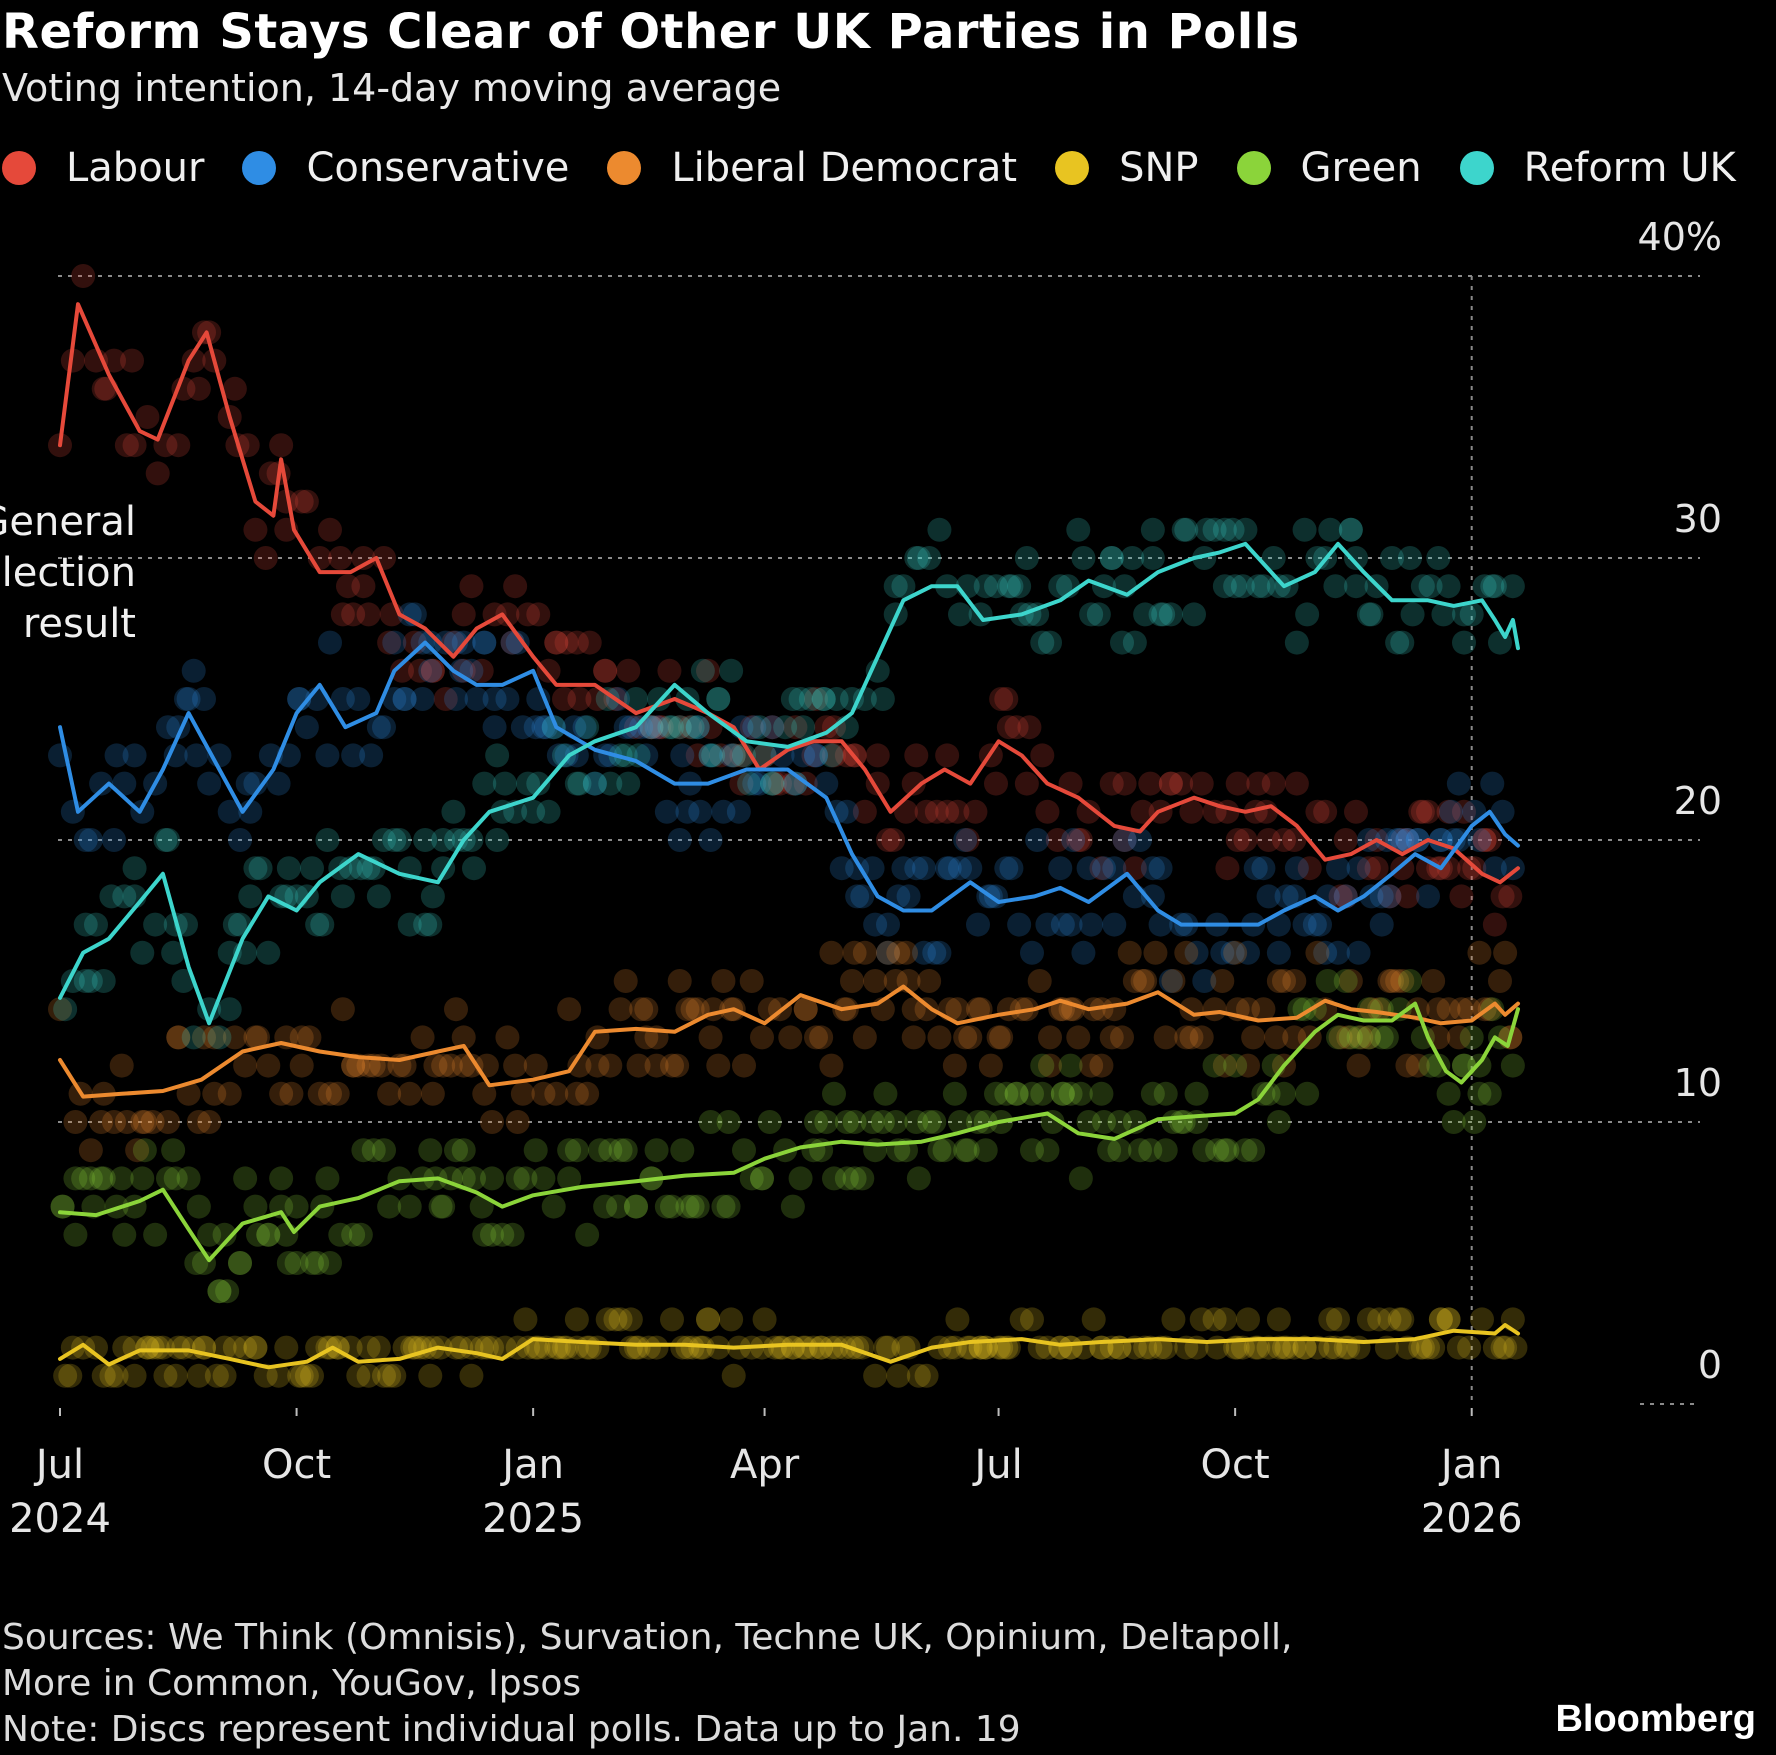 Image resolution: width=1776 pixels, height=1755 pixels. What do you see at coordinates (438, 168) in the screenshot?
I see `legend-label: Conservative` at bounding box center [438, 168].